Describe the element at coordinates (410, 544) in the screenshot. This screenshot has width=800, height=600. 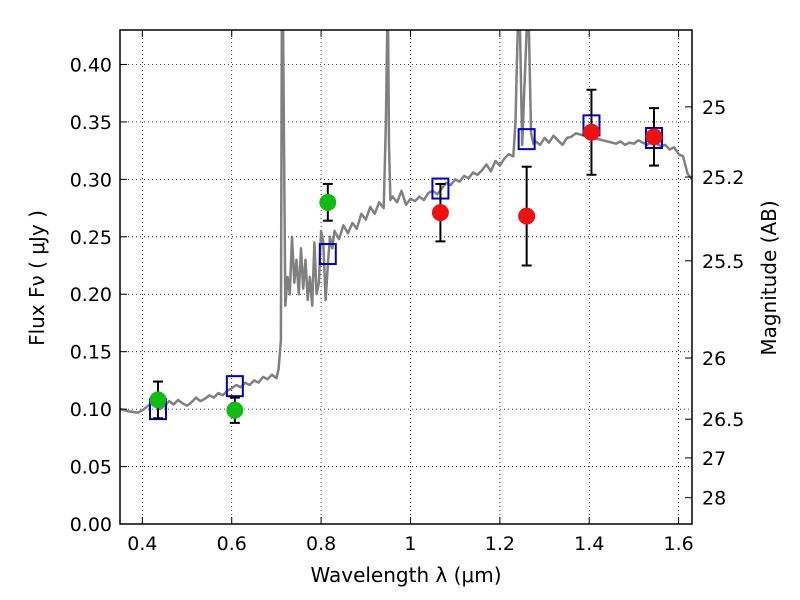
I see `x-tick-label: 1` at that location.